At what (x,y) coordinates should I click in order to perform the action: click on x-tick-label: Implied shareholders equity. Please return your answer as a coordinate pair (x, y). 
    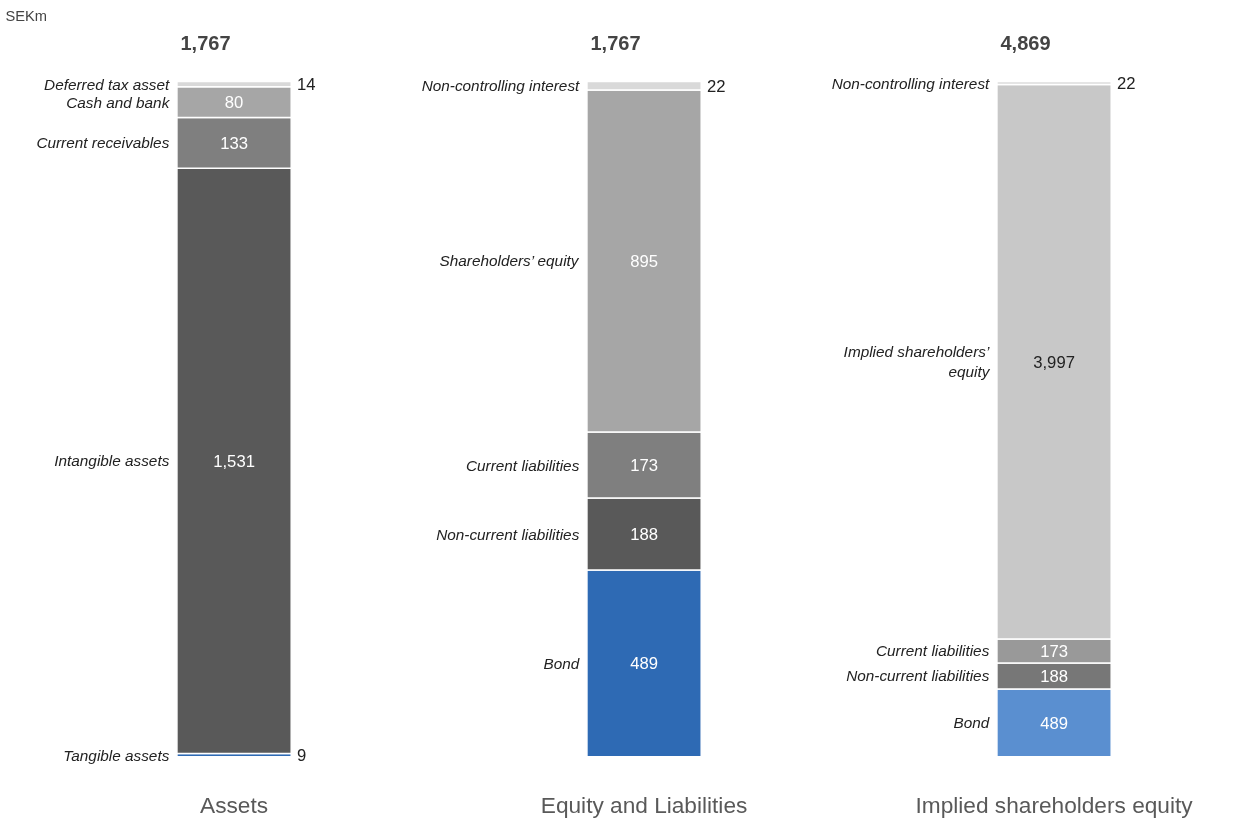
    Looking at the image, I should click on (1054, 804).